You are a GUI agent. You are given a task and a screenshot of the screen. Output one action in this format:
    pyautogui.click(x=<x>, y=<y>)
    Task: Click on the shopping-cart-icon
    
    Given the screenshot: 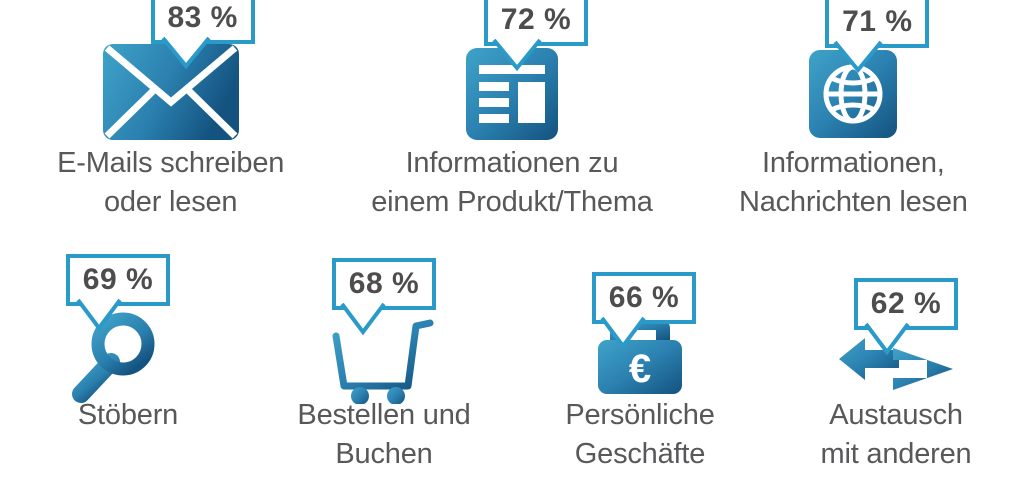 What is the action you would take?
    pyautogui.click(x=383, y=361)
    